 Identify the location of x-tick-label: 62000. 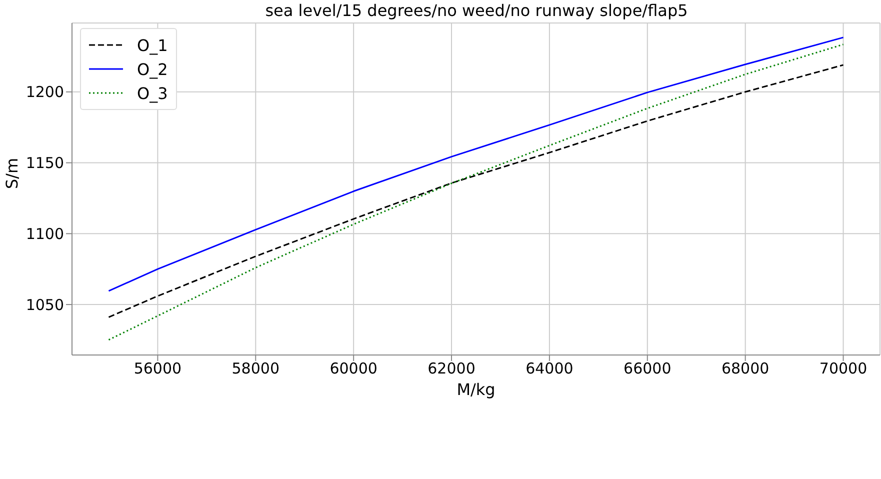
(452, 369).